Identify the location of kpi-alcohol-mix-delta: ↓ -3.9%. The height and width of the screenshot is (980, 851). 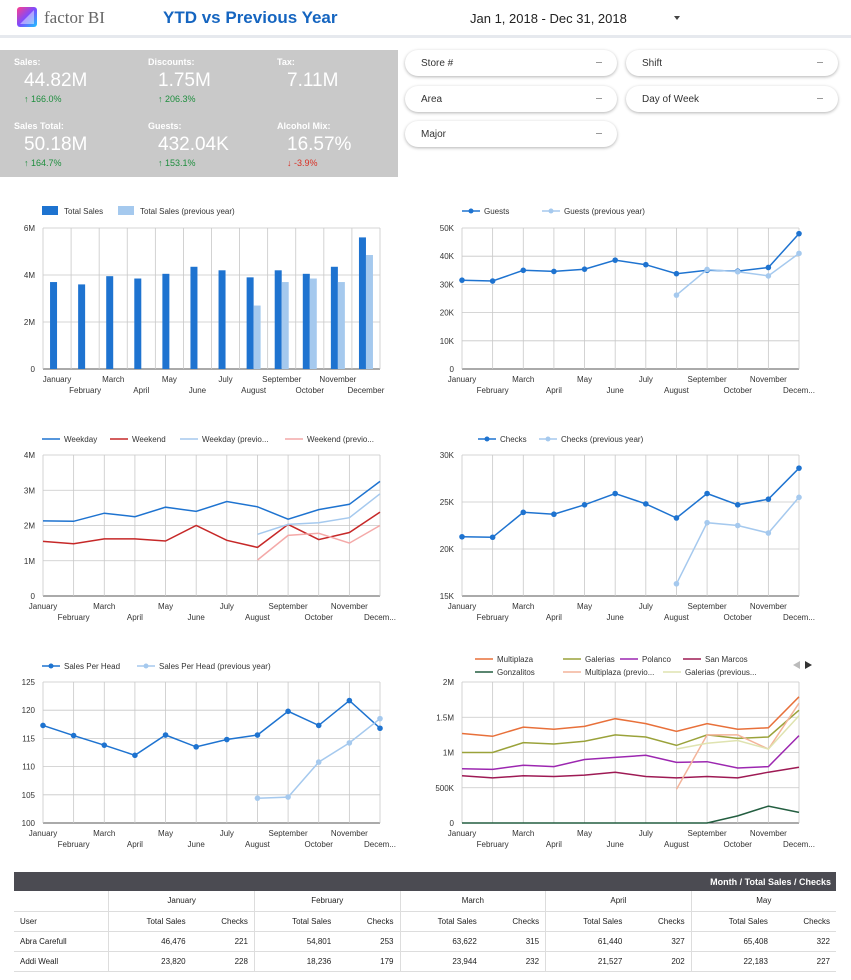
(302, 163).